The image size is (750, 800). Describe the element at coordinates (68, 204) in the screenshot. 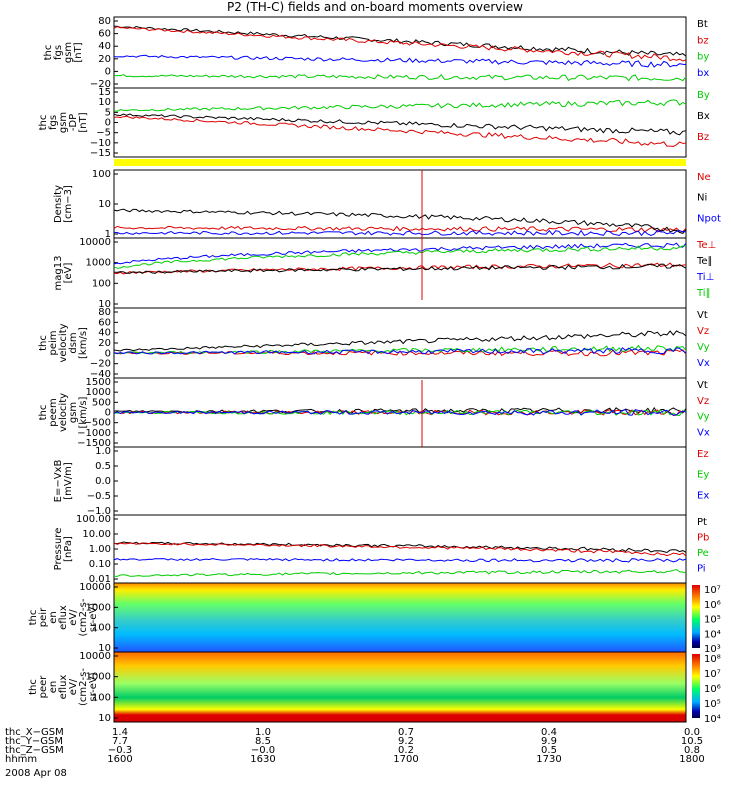

I see `y-axis-label: [cm−3]` at that location.